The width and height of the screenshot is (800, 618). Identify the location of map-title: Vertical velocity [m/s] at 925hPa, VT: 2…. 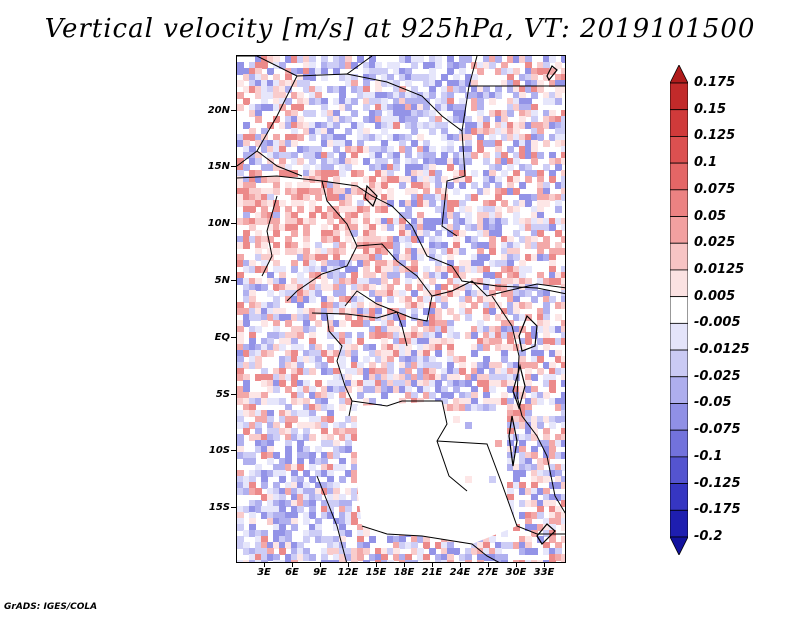
(400, 29).